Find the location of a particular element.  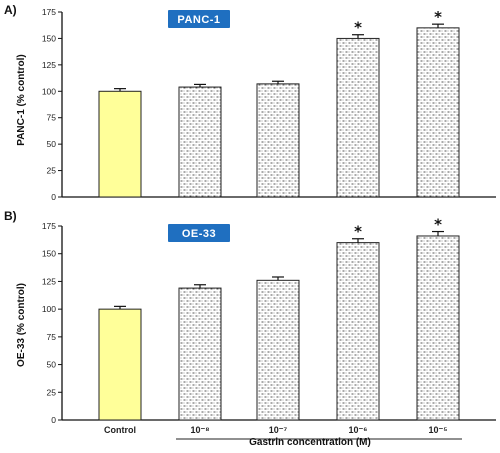

badge-label: PANC-1 is located at coordinates (198, 20).